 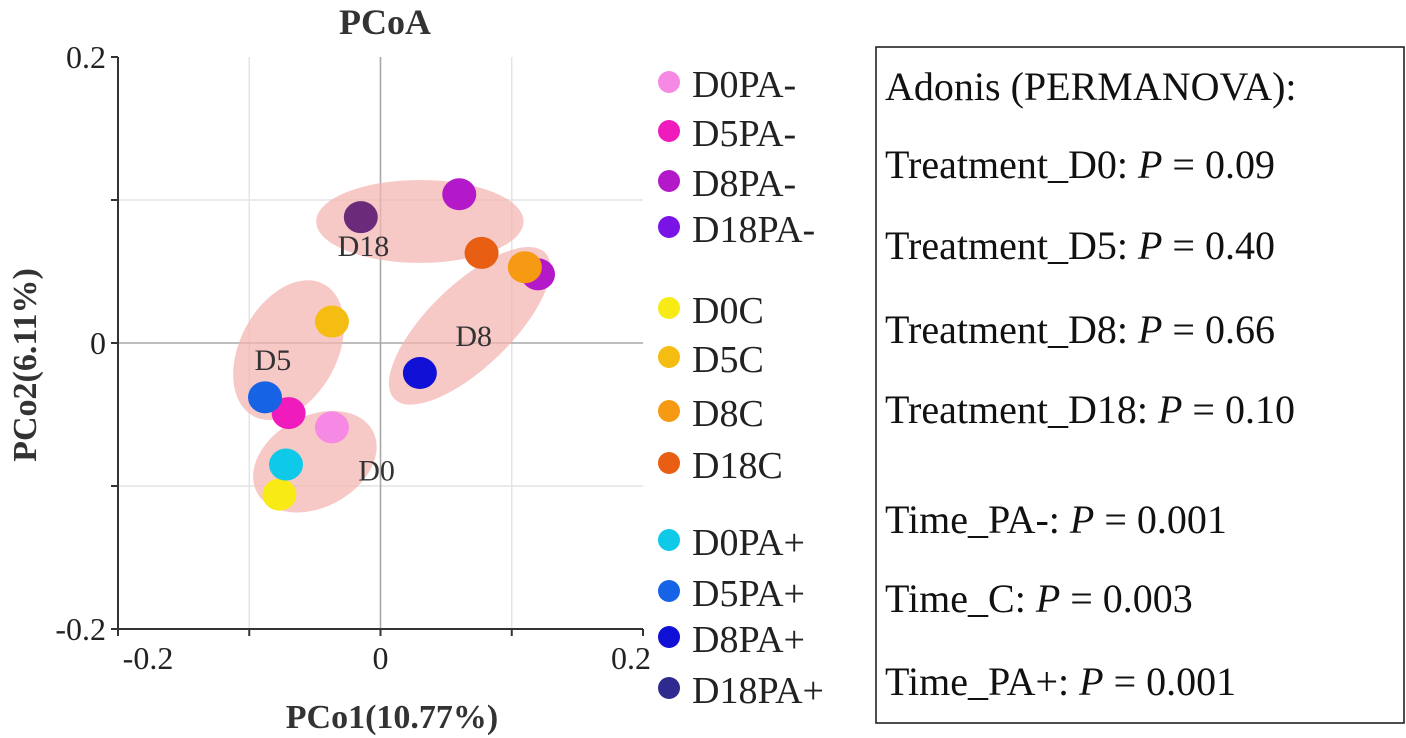 What do you see at coordinates (80, 629) in the screenshot?
I see `y-tick-label: -0.2` at bounding box center [80, 629].